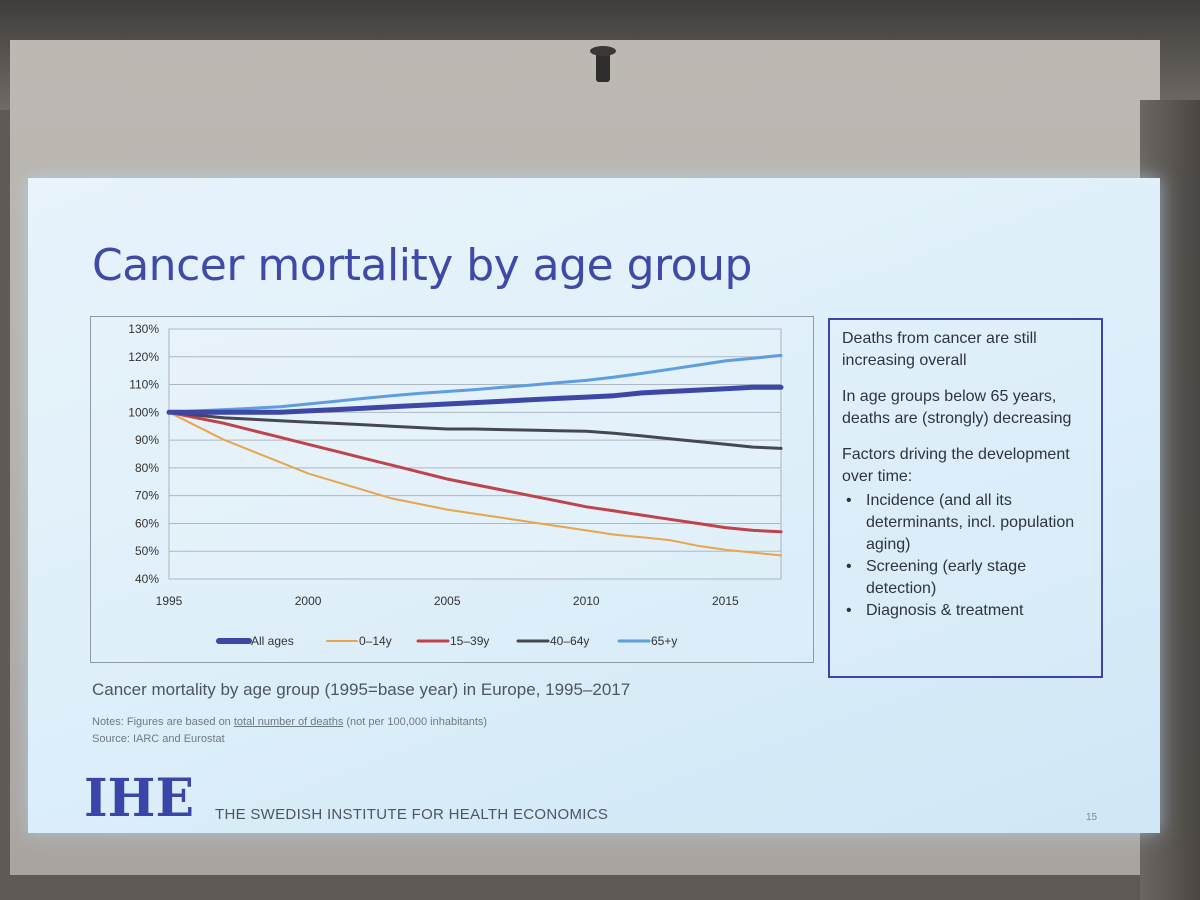 This screenshot has height=900, width=1200. Describe the element at coordinates (272, 641) in the screenshot. I see `legend-label: All ages` at that location.